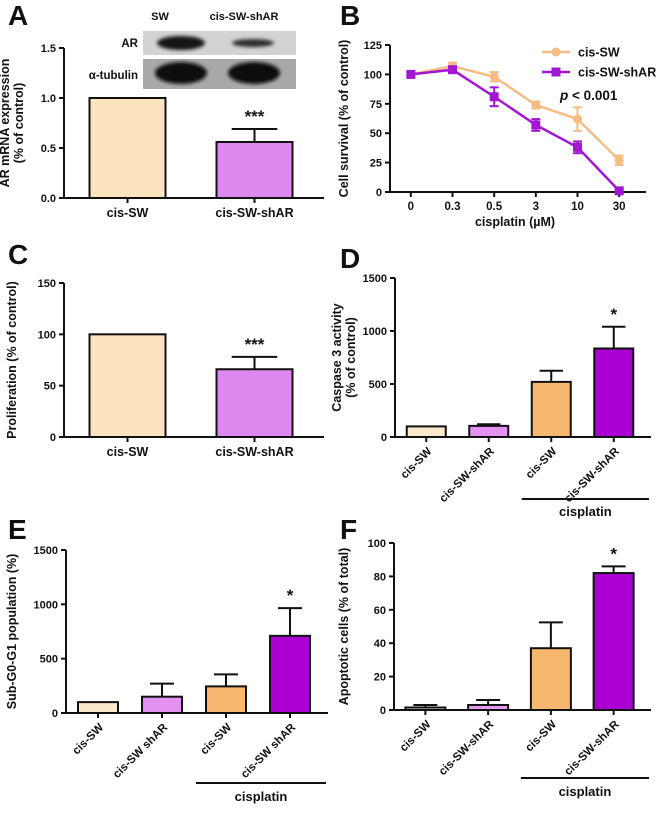 The height and width of the screenshot is (816, 665). Describe the element at coordinates (494, 207) in the screenshot. I see `x-tick-label: 0.5` at that location.